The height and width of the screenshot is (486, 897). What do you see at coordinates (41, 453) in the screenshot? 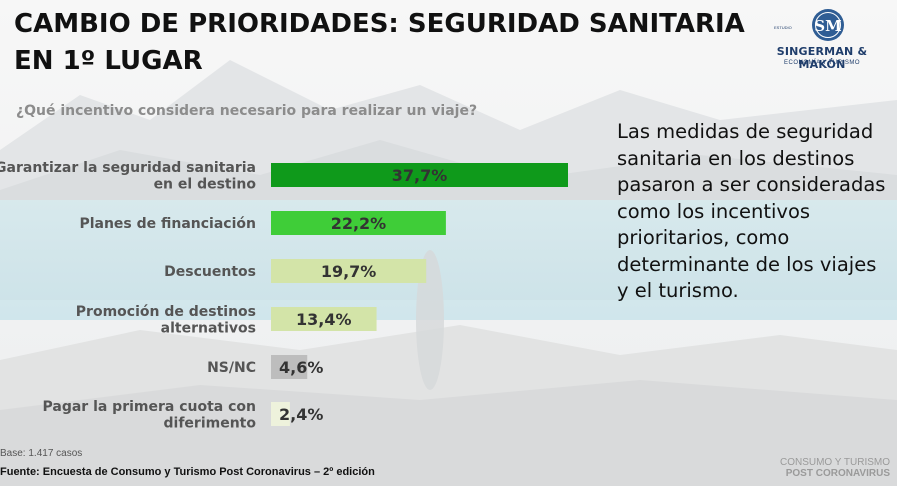
I see `base-sample-note: Base: 1.417 casos` at bounding box center [41, 453].